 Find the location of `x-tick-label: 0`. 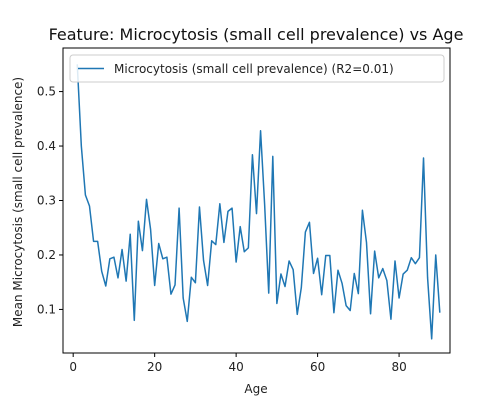

x-tick-label: 0 is located at coordinates (73, 367).